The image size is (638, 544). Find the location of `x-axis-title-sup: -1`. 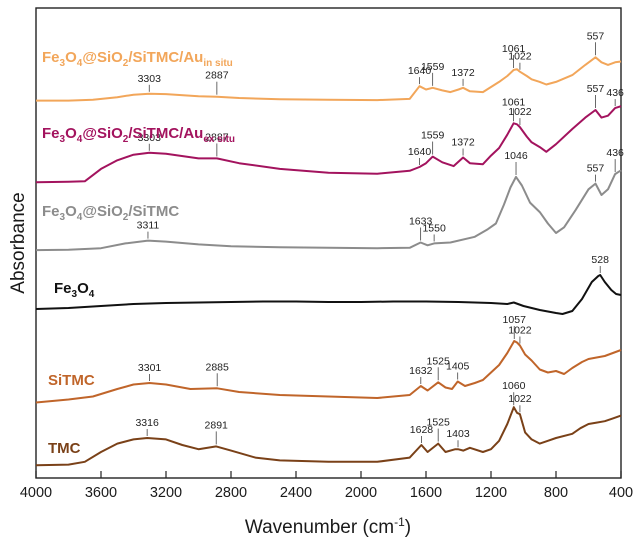

x-axis-title-sup: -1 is located at coordinates (399, 522).